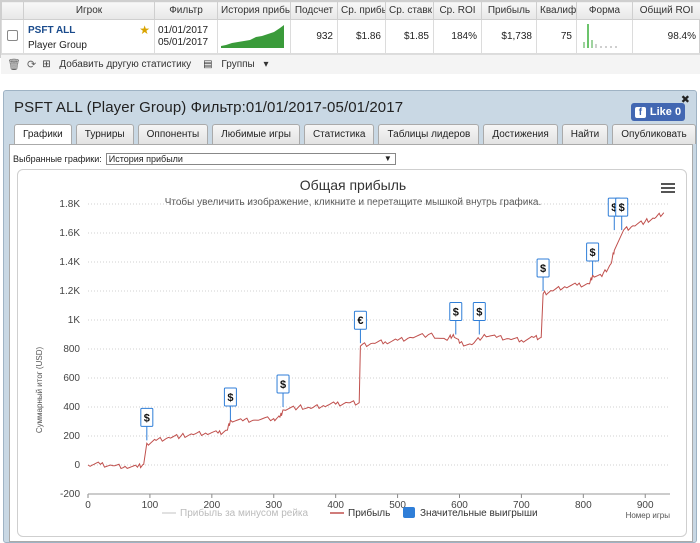 The width and height of the screenshot is (700, 543). What do you see at coordinates (183, 30) in the screenshot?
I see `filter-from-date: 01/01/2017` at bounding box center [183, 30].